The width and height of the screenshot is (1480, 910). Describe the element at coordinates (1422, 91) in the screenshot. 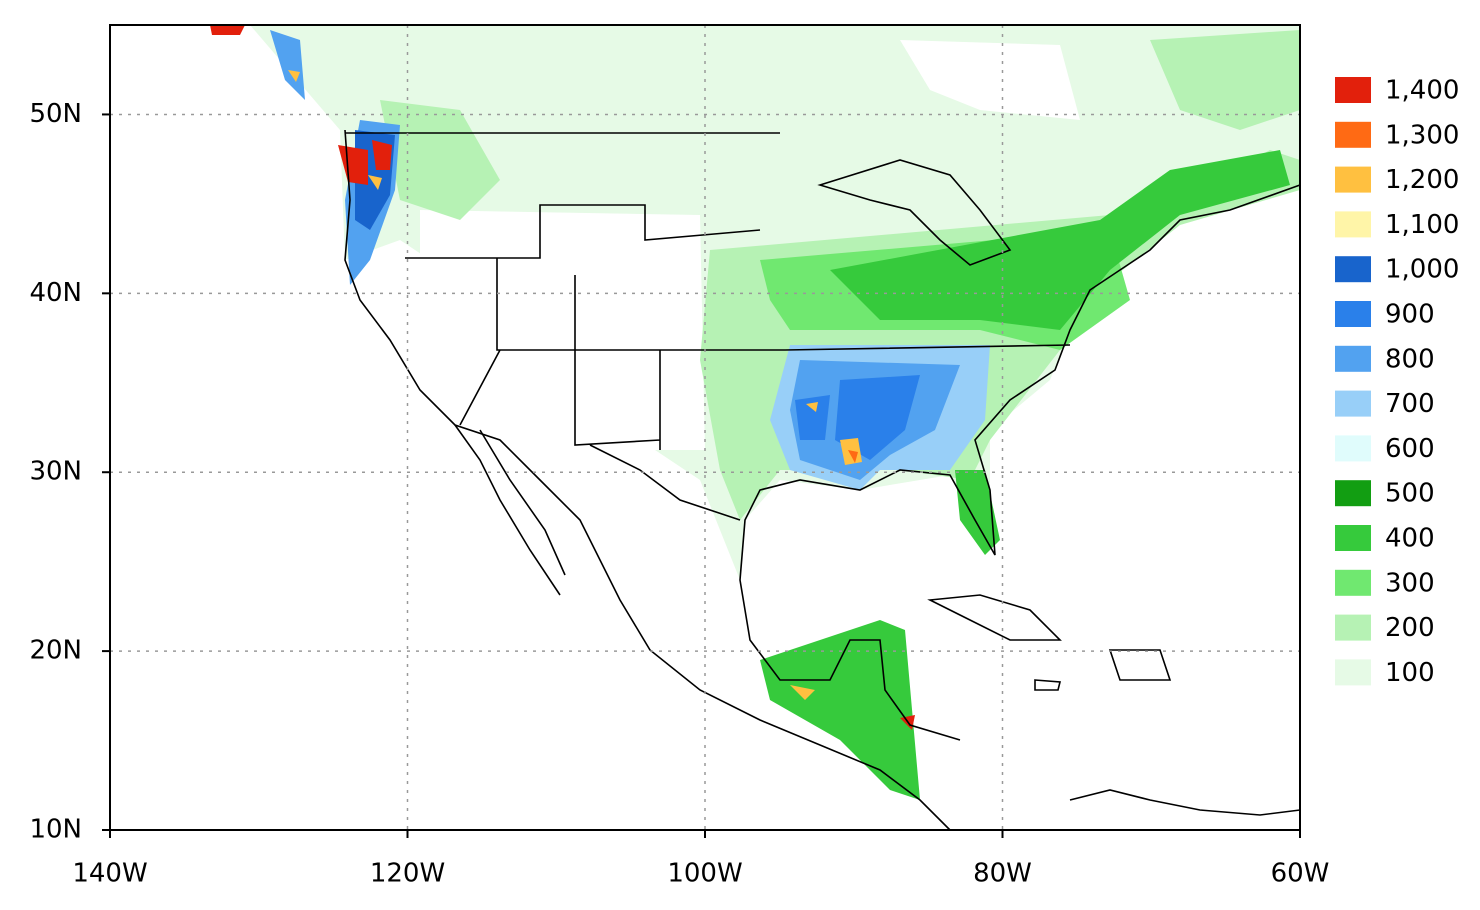

I see `legend-label: 1,400` at that location.